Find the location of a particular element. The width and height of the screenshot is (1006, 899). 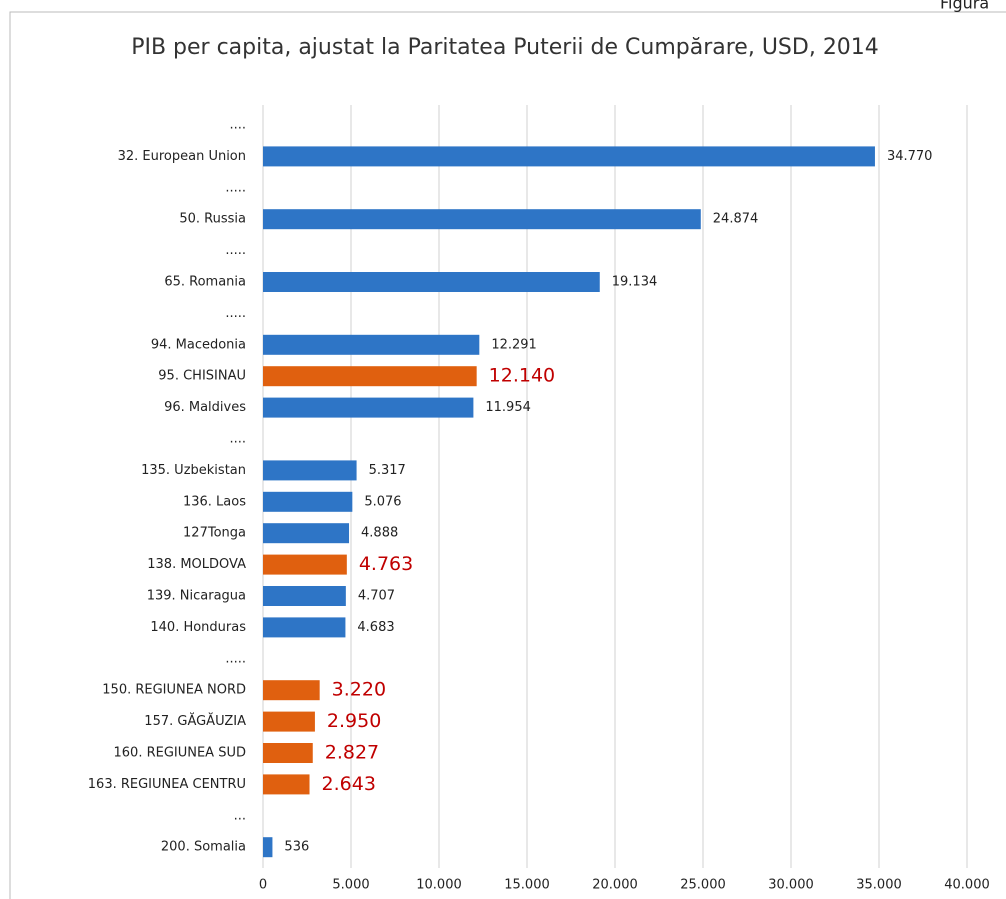

y-tick-label: 160. REGIUNEA SUD is located at coordinates (180, 753).